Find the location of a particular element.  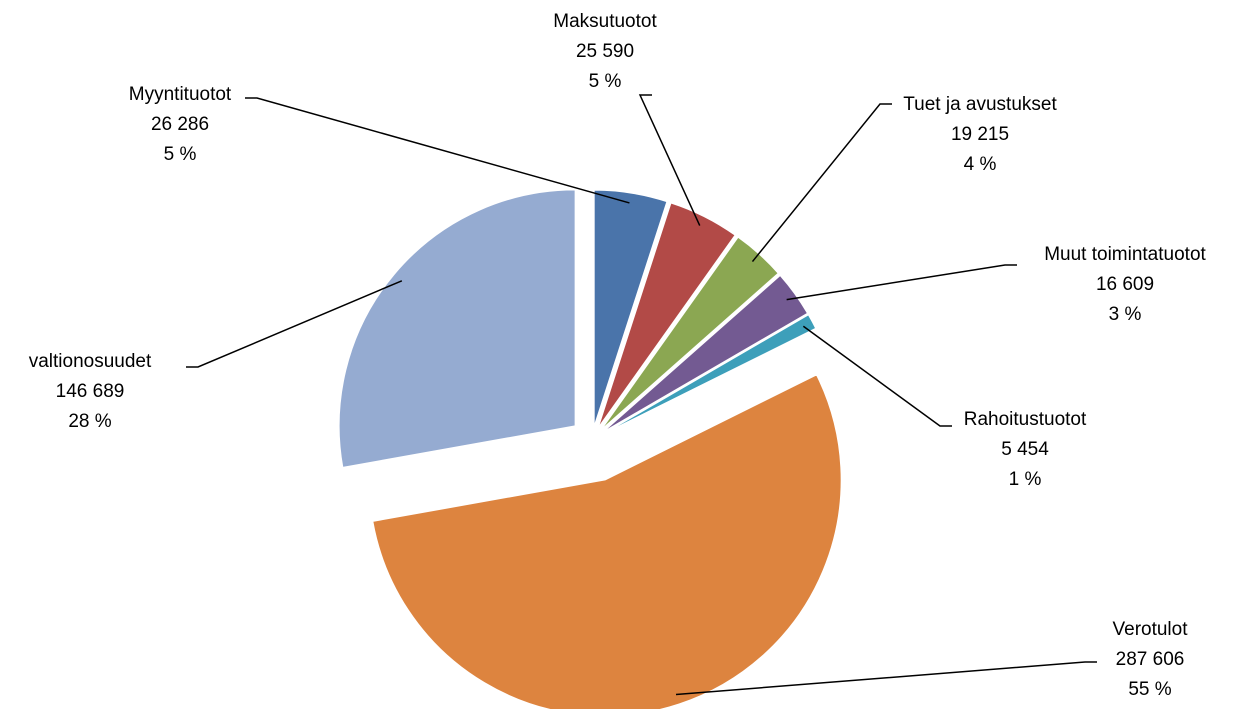

slice-percent: 4 % is located at coordinates (980, 164).